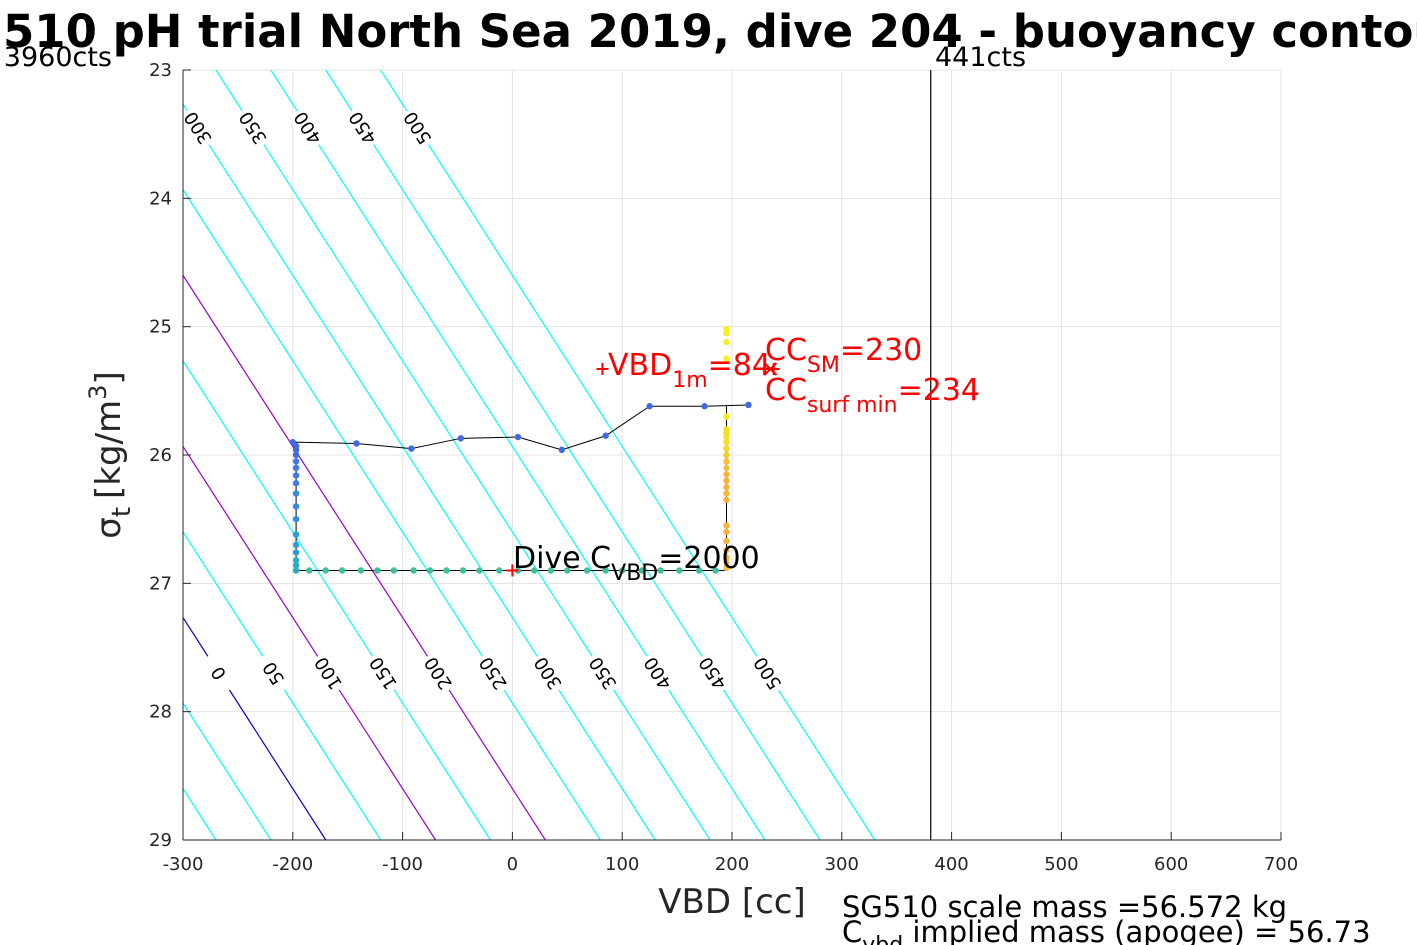 This screenshot has height=945, width=1417. Describe the element at coordinates (520, 427) in the screenshot. I see `dive-trace-line` at that location.